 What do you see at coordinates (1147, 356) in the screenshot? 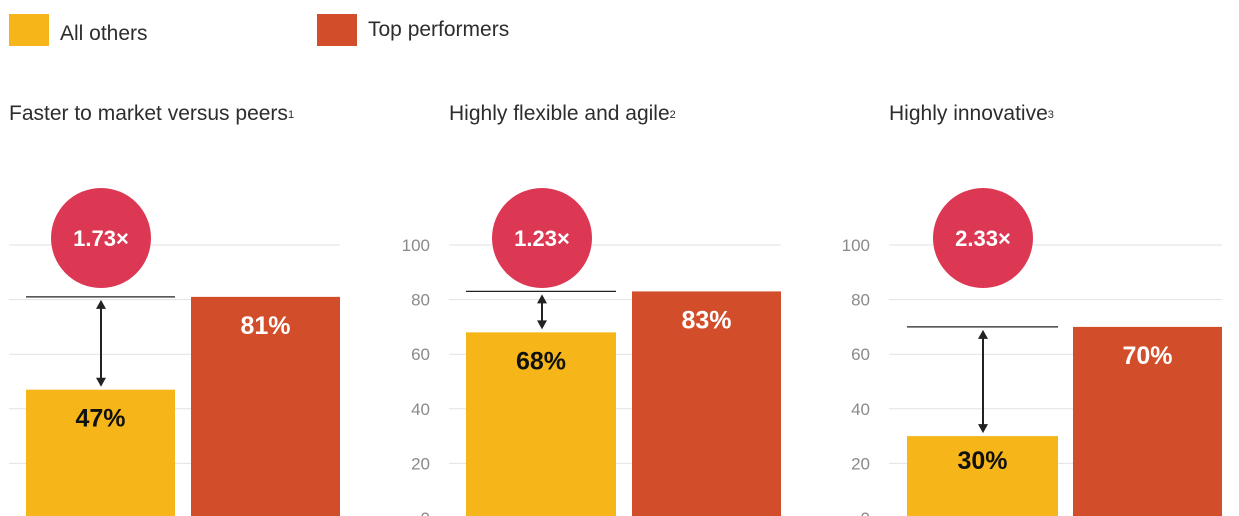
I see `bar-value-label: 70%` at bounding box center [1147, 356].